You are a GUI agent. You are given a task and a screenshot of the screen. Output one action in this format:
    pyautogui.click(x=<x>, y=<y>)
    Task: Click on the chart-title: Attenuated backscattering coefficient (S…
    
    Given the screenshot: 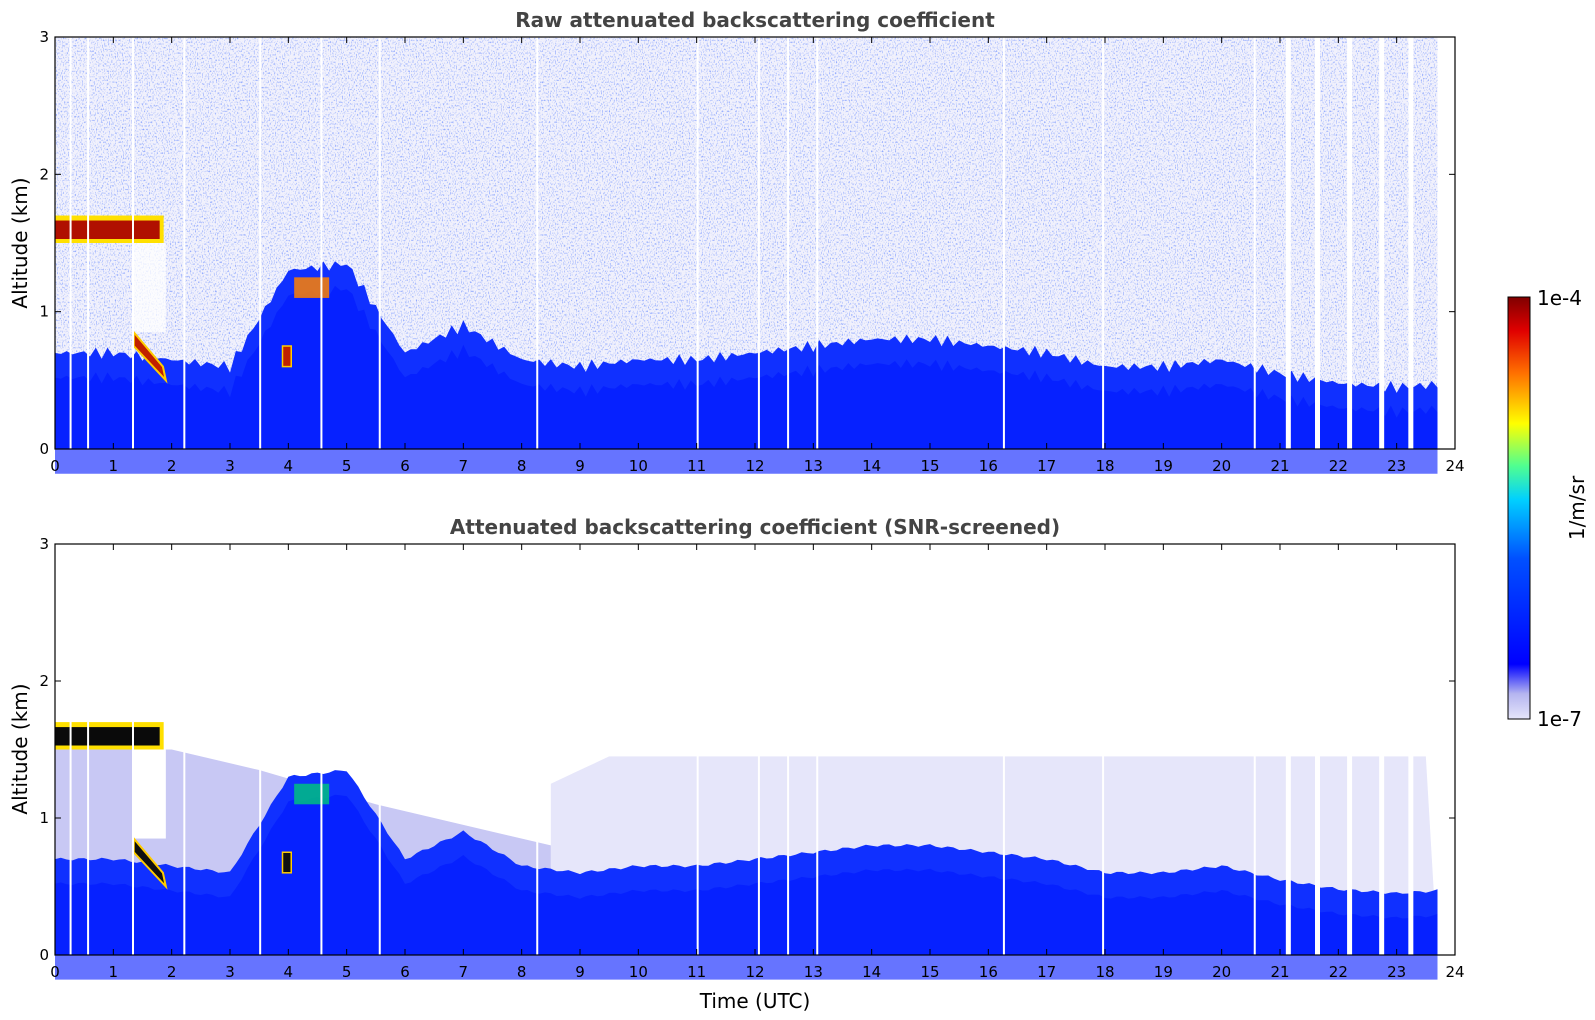 What is the action you would take?
    pyautogui.click(x=755, y=527)
    